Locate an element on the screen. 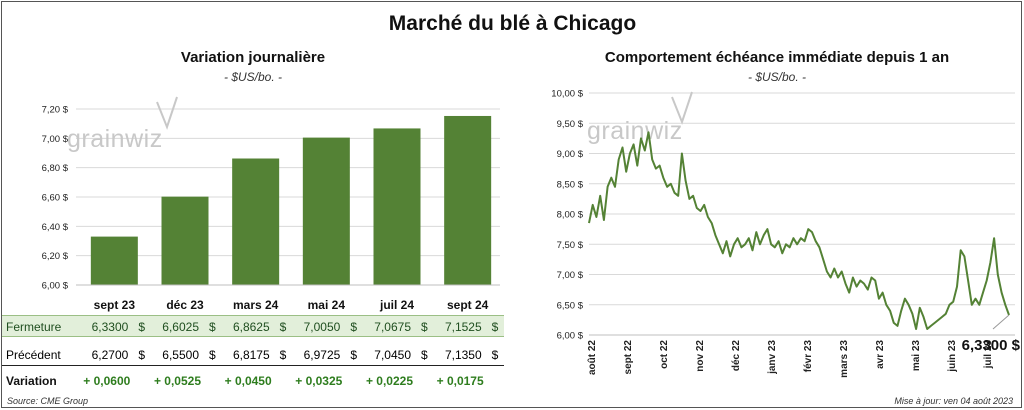  close-value: 7,0675 is located at coordinates (392, 327).